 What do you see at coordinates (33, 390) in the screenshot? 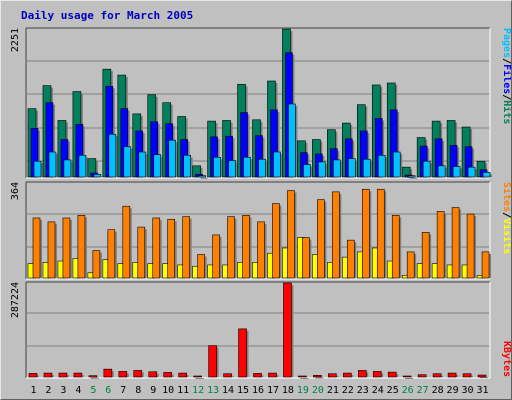
I see `x-tick-label: 1` at bounding box center [33, 390].